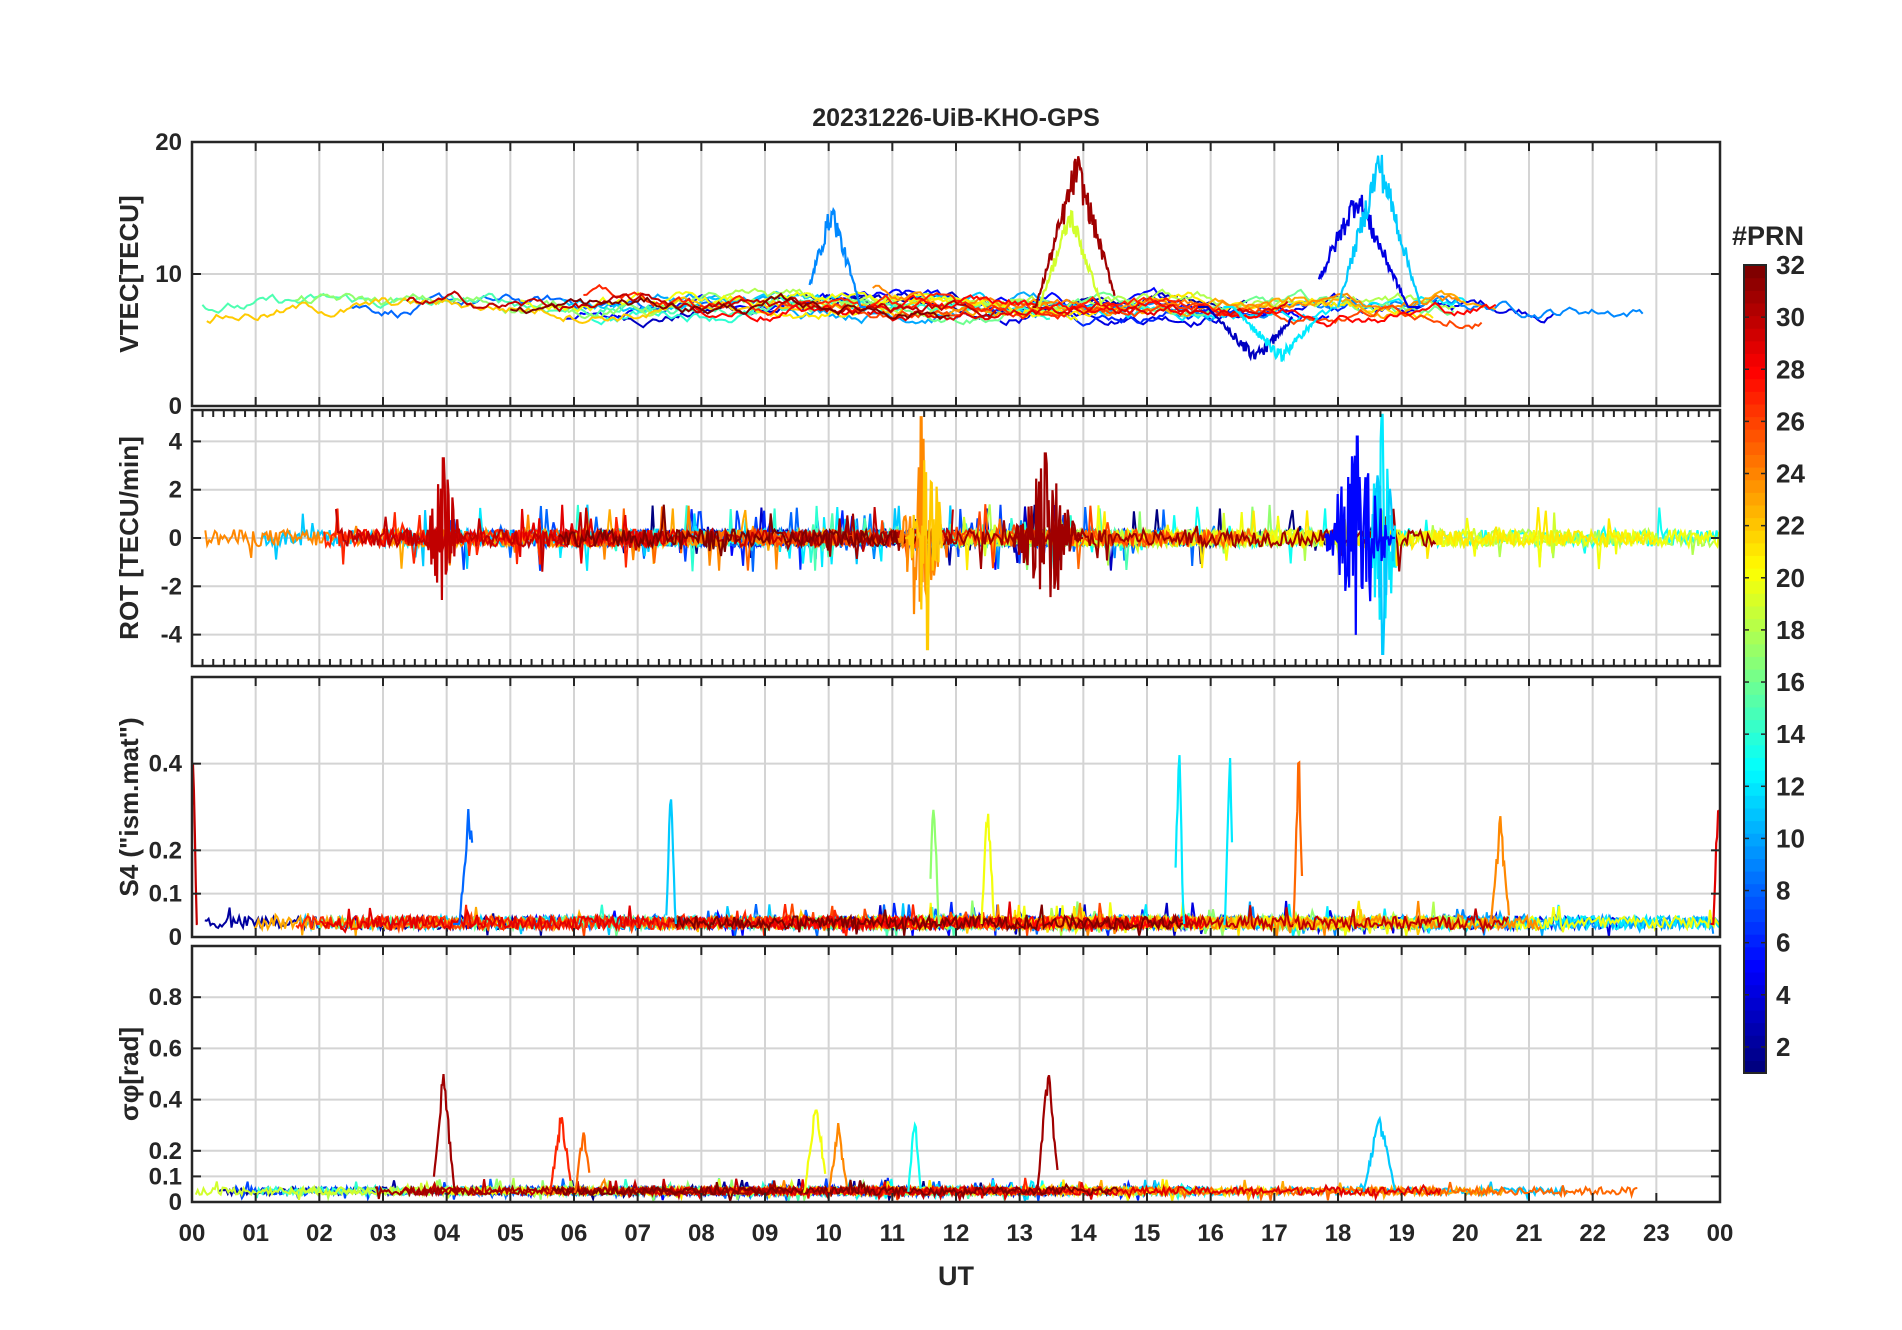  What do you see at coordinates (165, 1048) in the screenshot?
I see `y-tick-label: 0.6` at bounding box center [165, 1048].